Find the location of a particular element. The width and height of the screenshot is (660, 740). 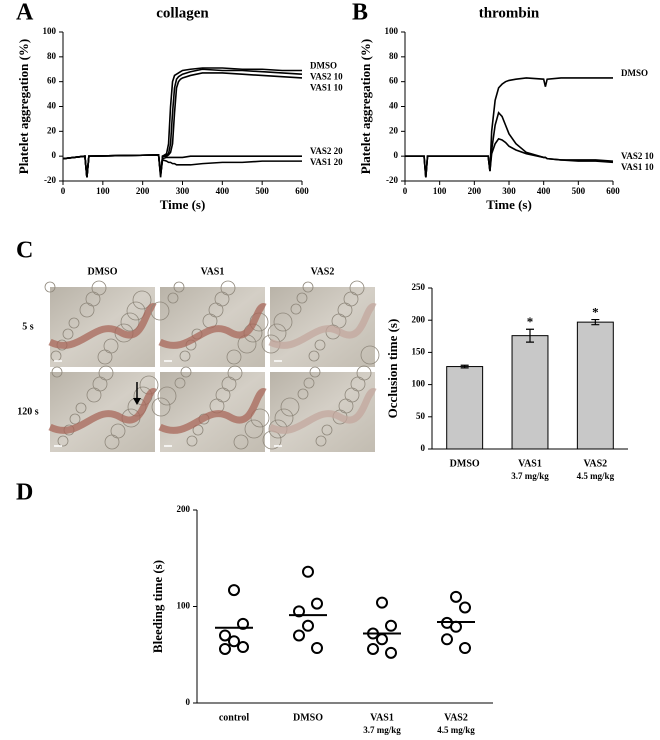

y-tick-label: 20 is located at coordinates (394, 130).